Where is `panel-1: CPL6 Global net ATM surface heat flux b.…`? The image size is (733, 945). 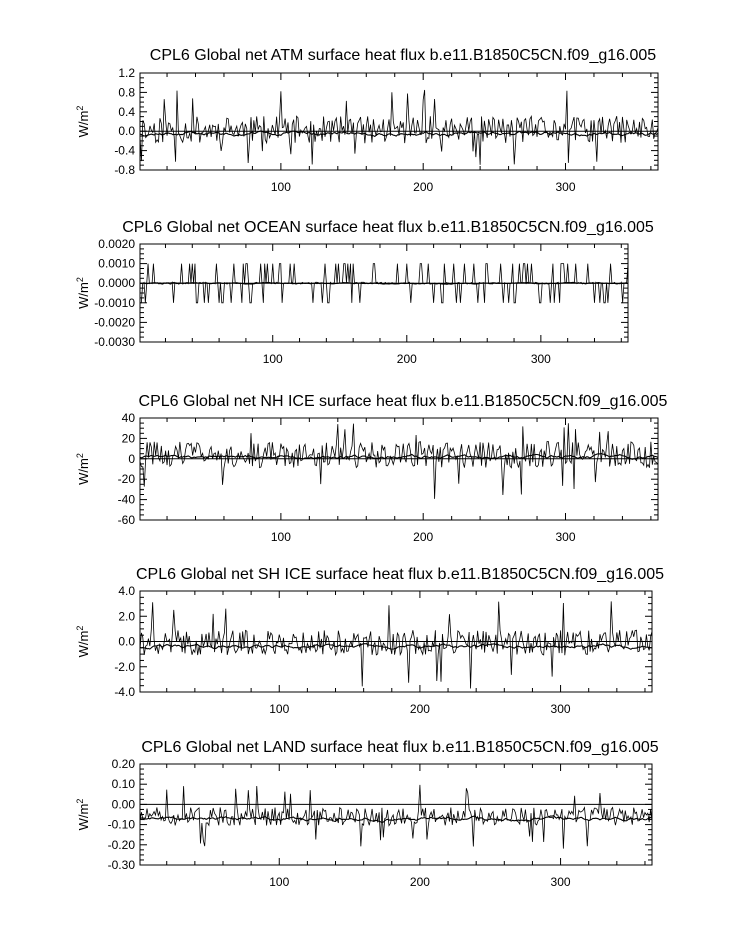 panel-1: CPL6 Global net ATM surface heat flux b.… is located at coordinates (367, 120).